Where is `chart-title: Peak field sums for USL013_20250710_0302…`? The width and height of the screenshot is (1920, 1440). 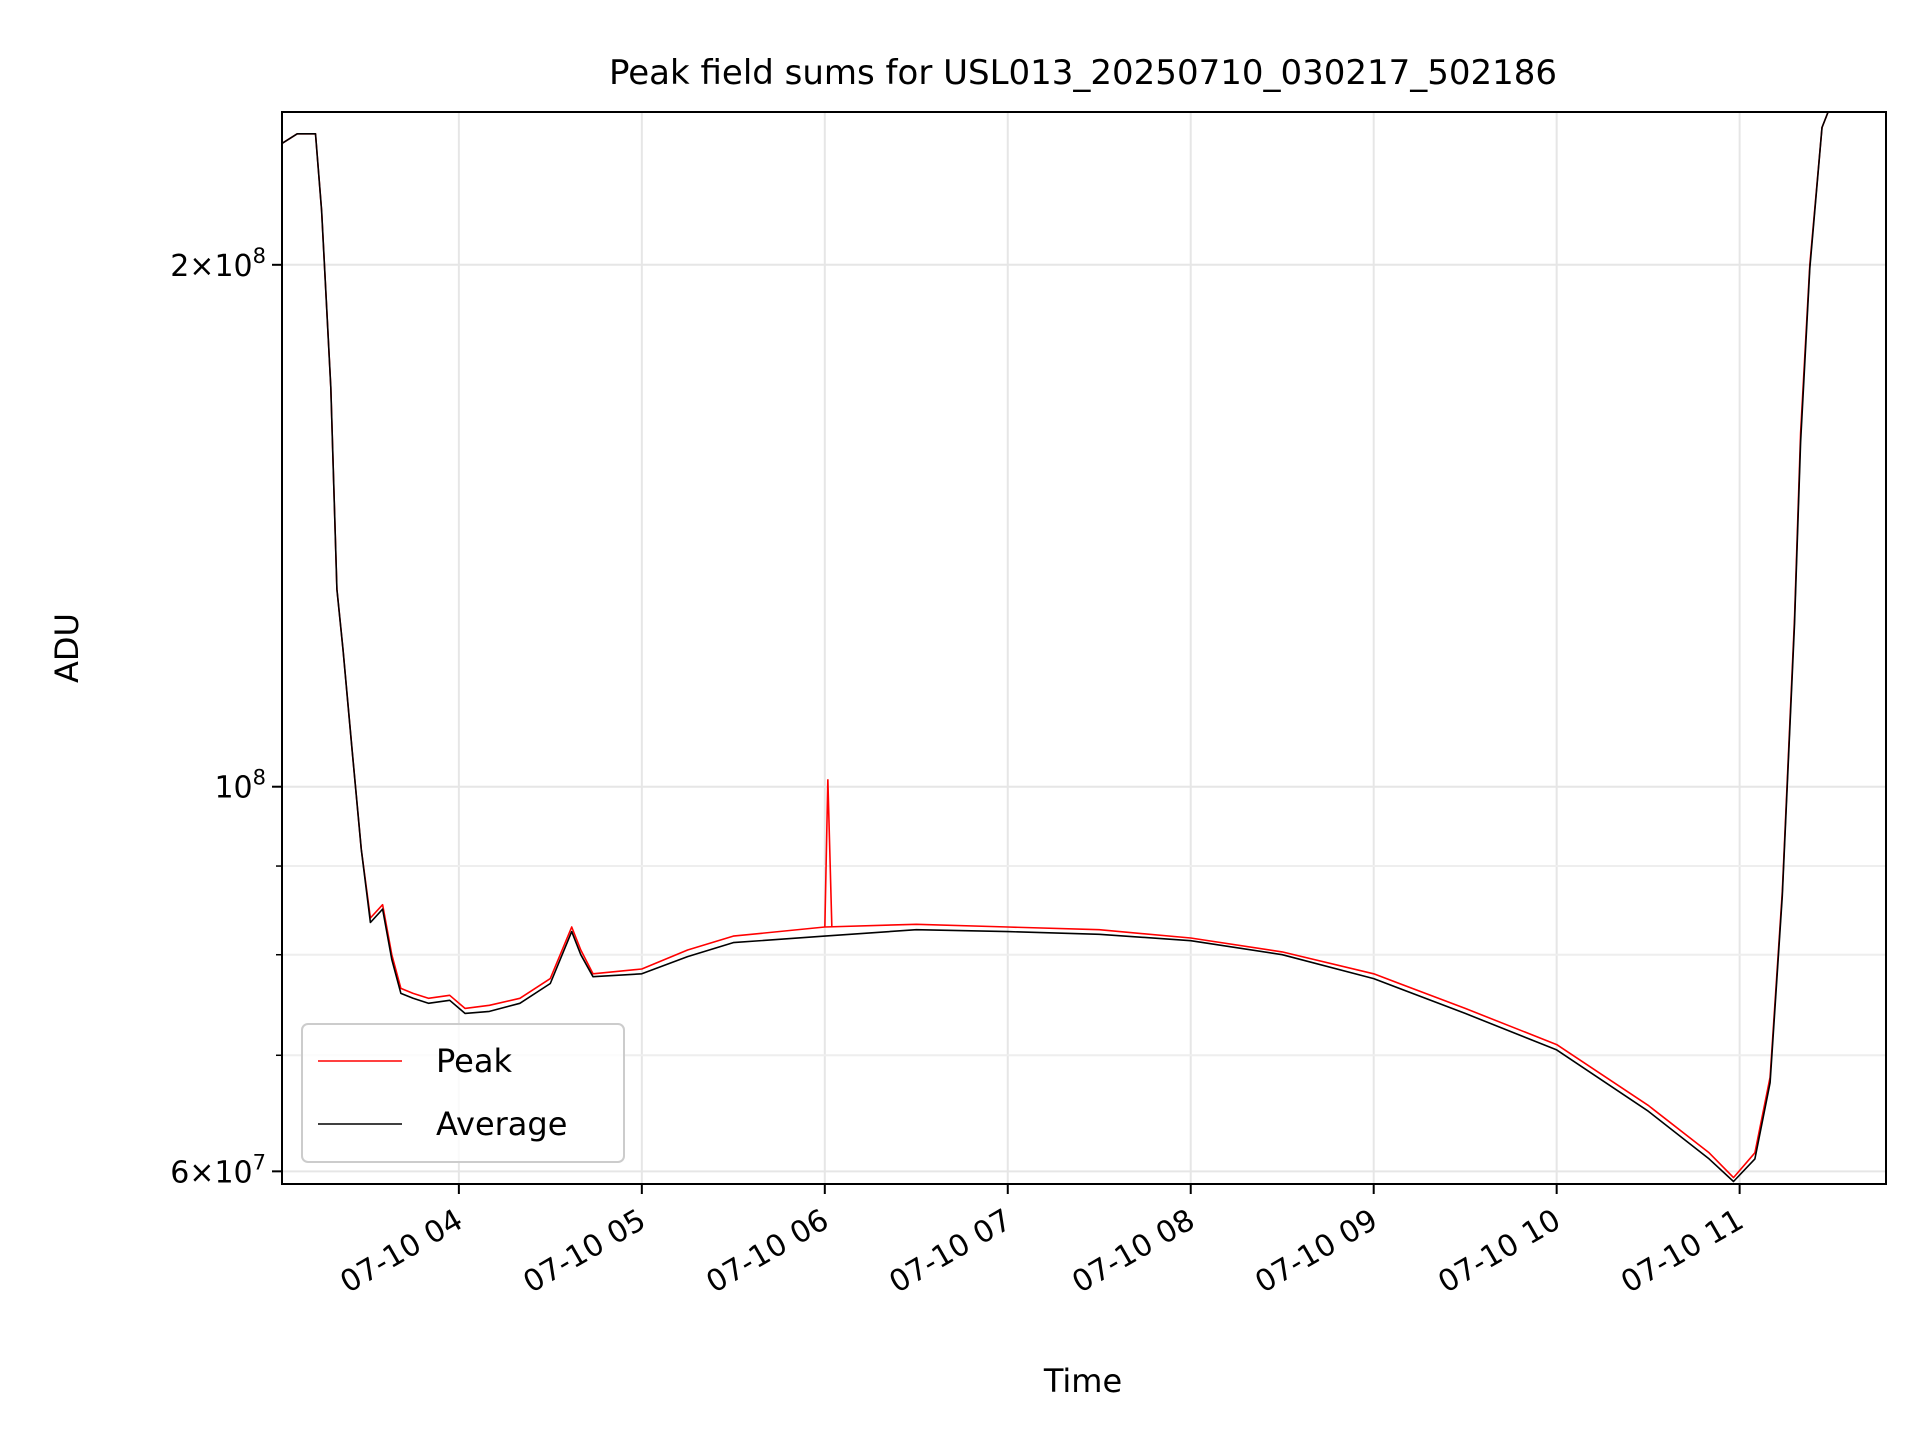 chart-title: Peak field sums for USL013_20250710_0302… is located at coordinates (1083, 73).